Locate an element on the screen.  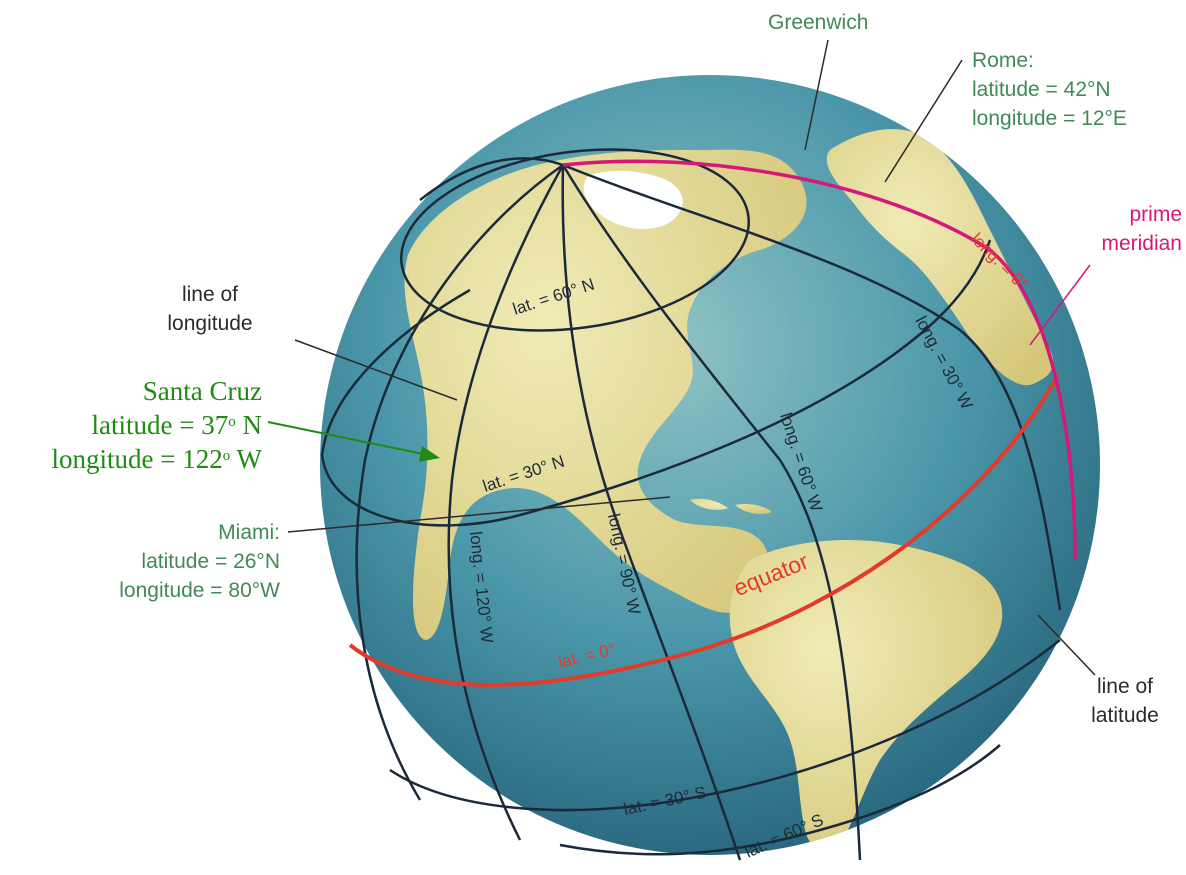
line-of-longitude-label: line of longitude is located at coordinates (210, 309).